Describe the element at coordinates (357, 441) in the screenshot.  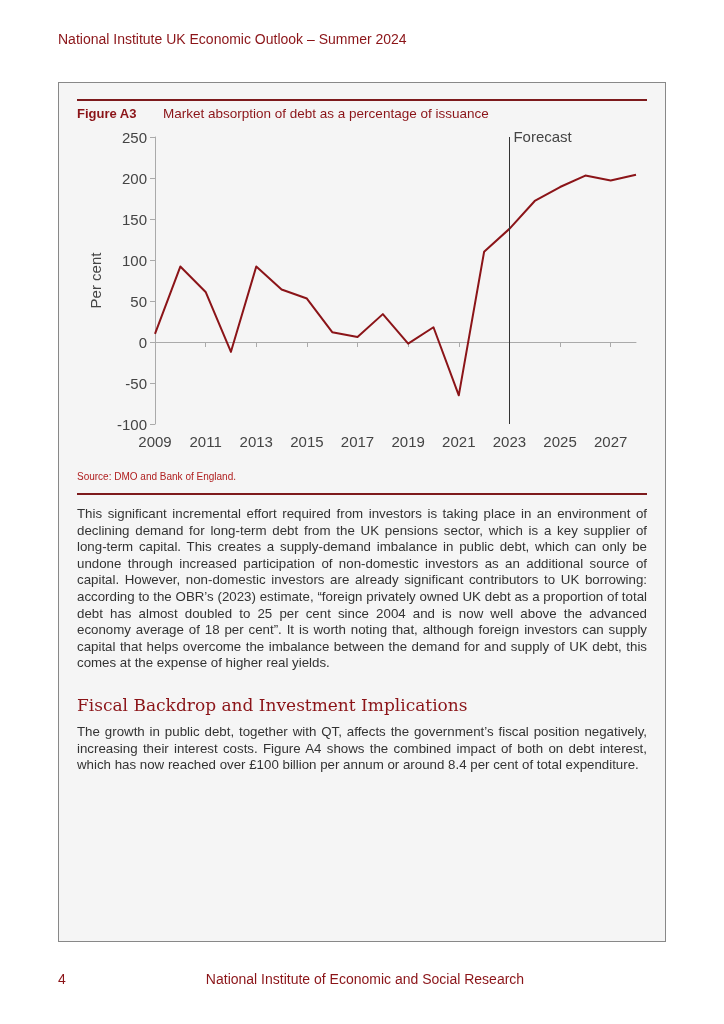
I see `x-tick-label: 2017` at that location.